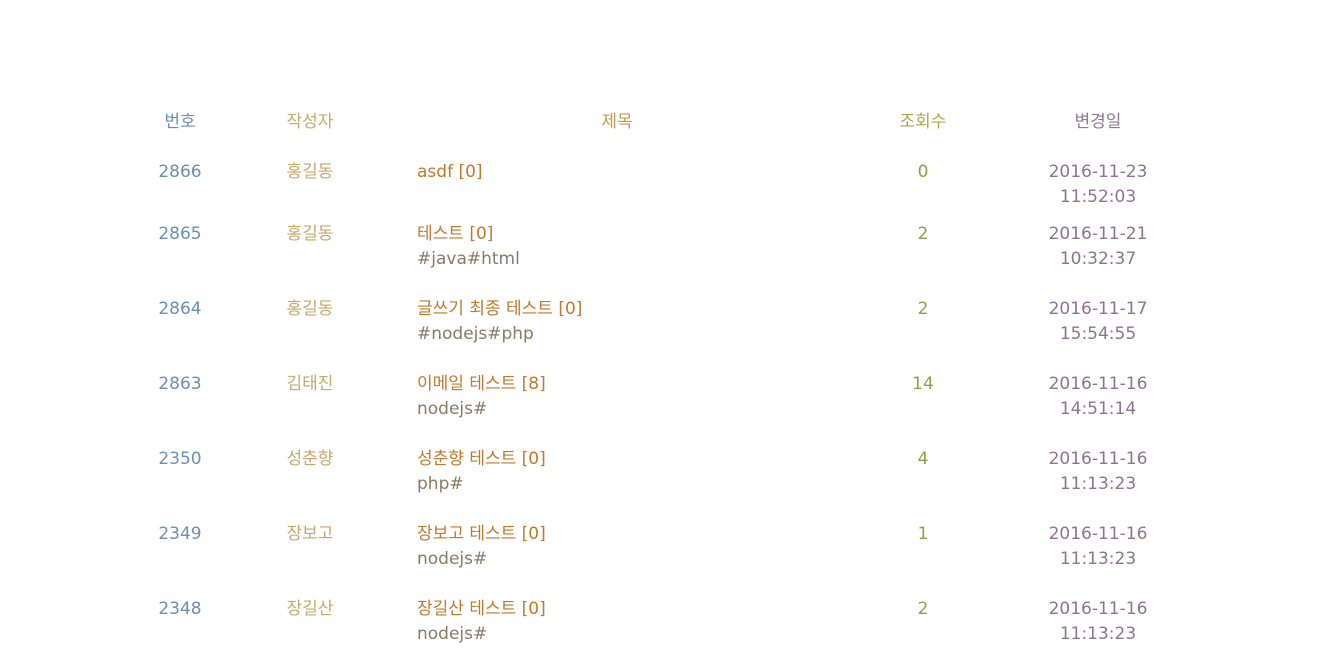  I want to click on post-title-link: 장보고 테스트 [0], so click(481, 534).